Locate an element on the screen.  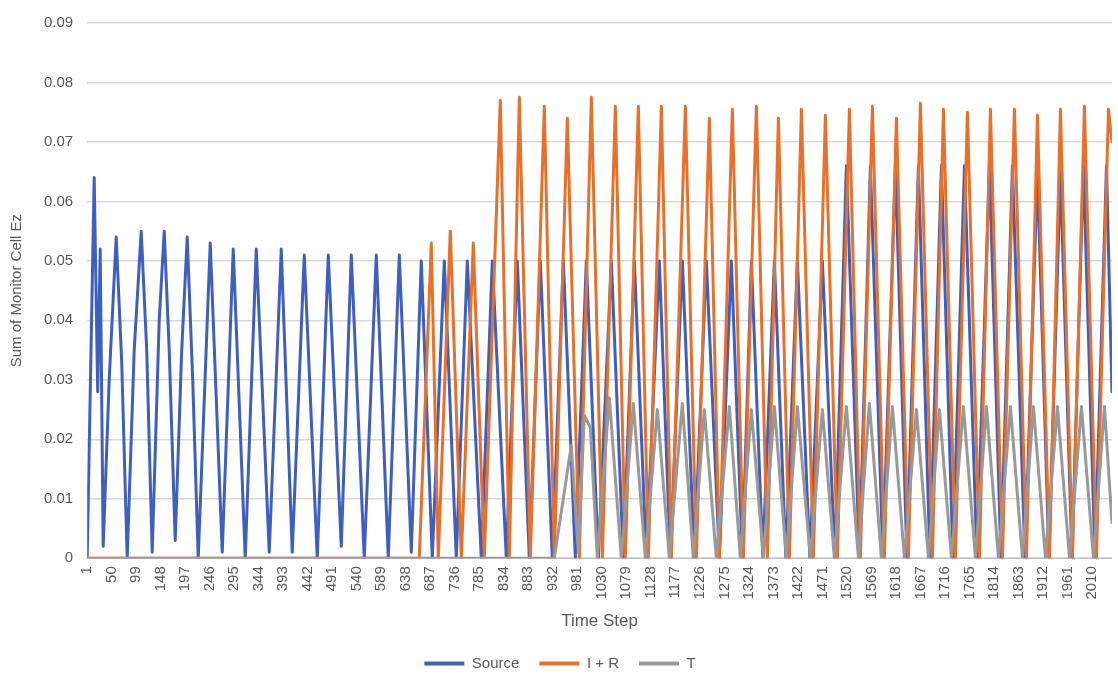
x-tick-label: 883 is located at coordinates (527, 579).